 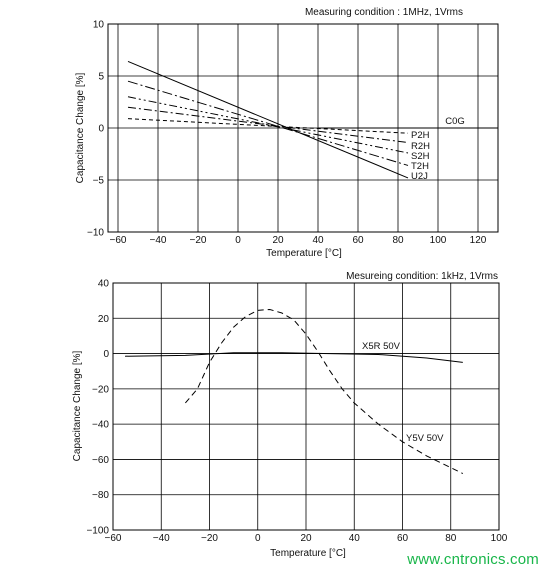 What do you see at coordinates (420, 156) in the screenshot?
I see `chart-1-series-label-s2h: S2H` at bounding box center [420, 156].